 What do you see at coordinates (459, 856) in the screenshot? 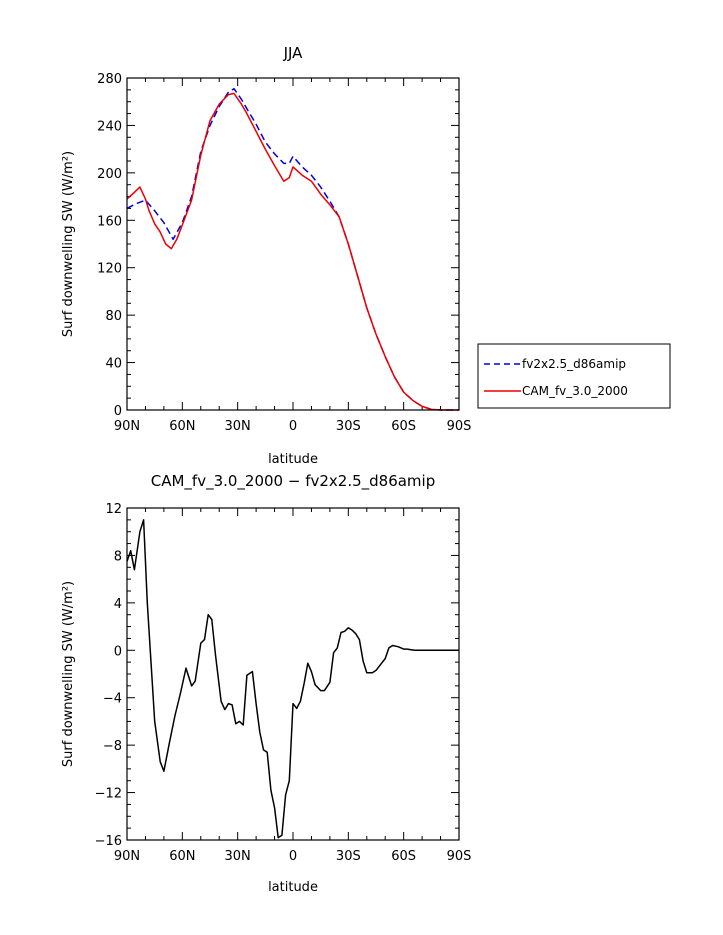
I see `bottom-x-tick-label: 90S` at bounding box center [459, 856].